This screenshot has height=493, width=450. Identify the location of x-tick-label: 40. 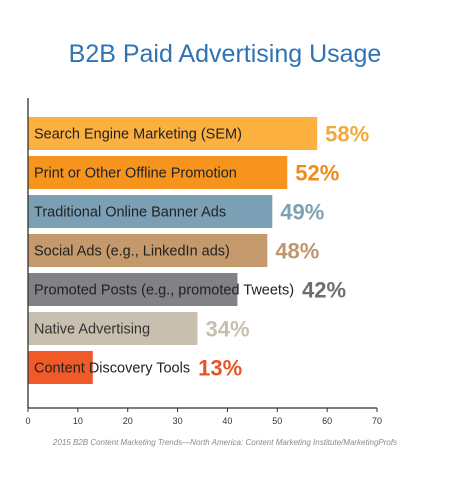
(227, 421).